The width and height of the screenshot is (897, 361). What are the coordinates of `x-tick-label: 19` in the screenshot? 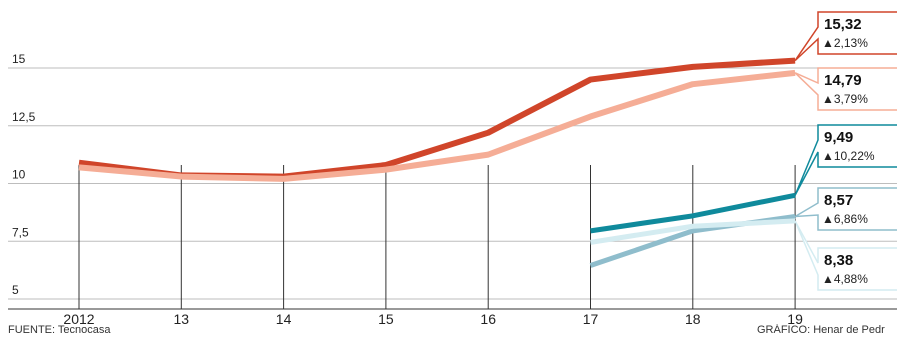 It's located at (795, 319).